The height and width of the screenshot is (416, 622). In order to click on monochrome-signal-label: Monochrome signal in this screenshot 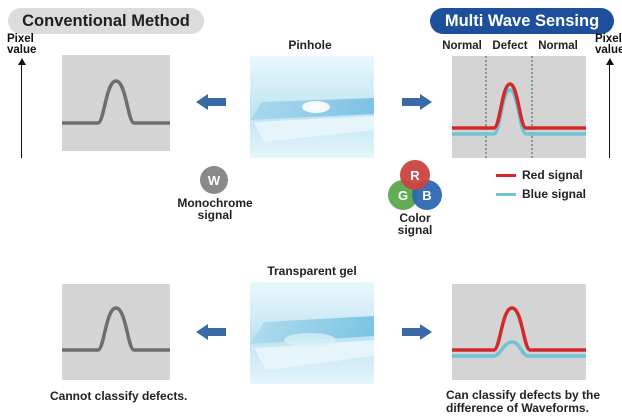, I will do `click(215, 209)`.